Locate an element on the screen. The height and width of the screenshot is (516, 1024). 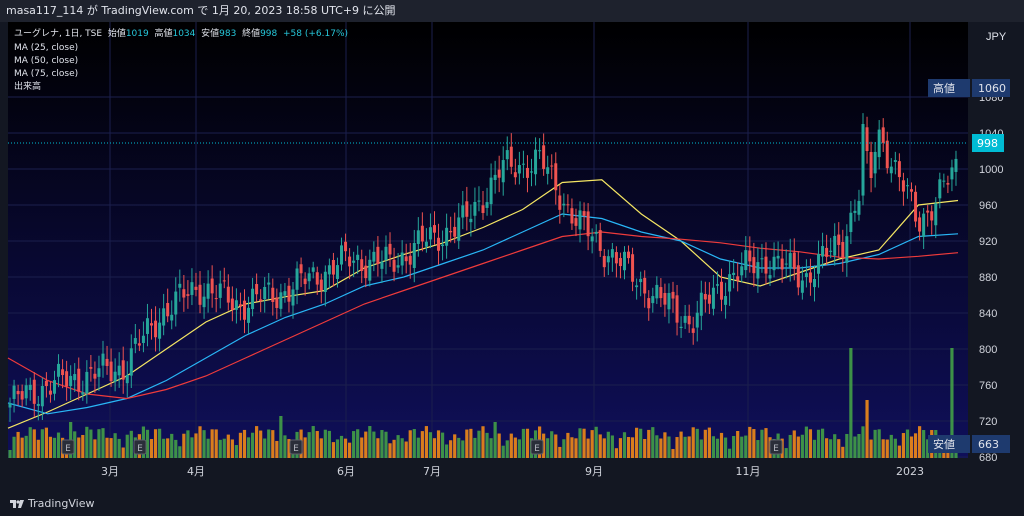
legend-ma25: MA (25, close) is located at coordinates (46, 48).